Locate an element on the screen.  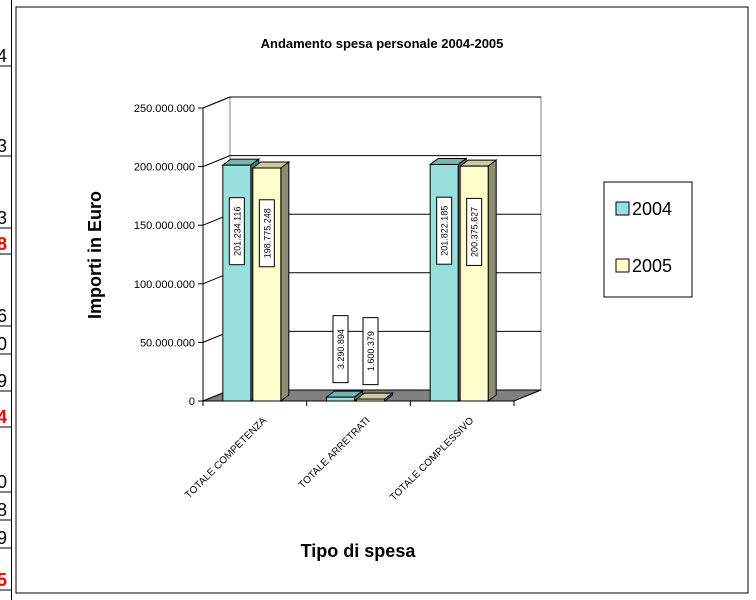
y-tick-label: 0 is located at coordinates (192, 402).